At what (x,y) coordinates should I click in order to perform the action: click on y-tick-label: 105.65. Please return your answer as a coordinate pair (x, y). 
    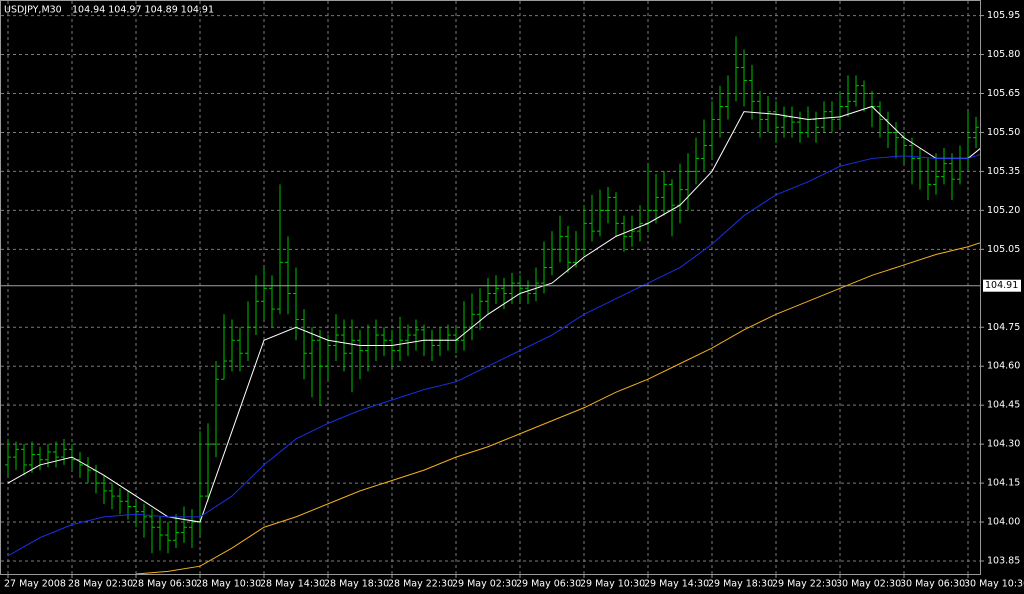
    Looking at the image, I should click on (1003, 93).